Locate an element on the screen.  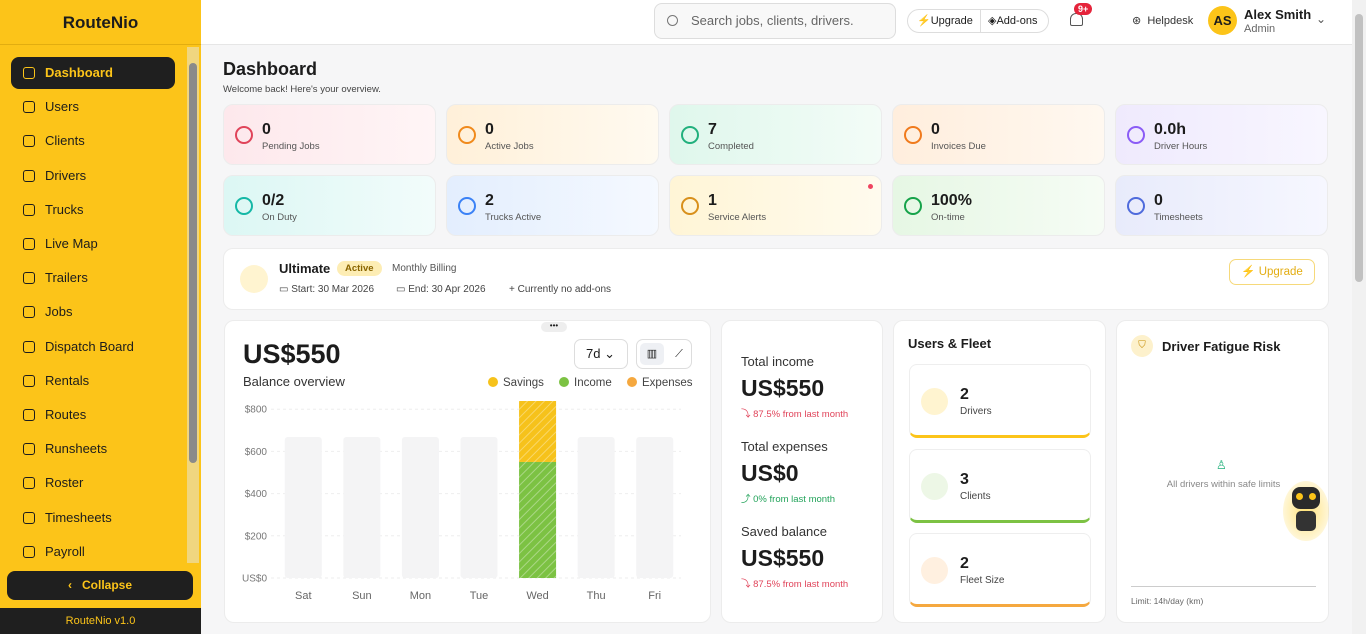
nav-item: Live Map is located at coordinates (93, 244).